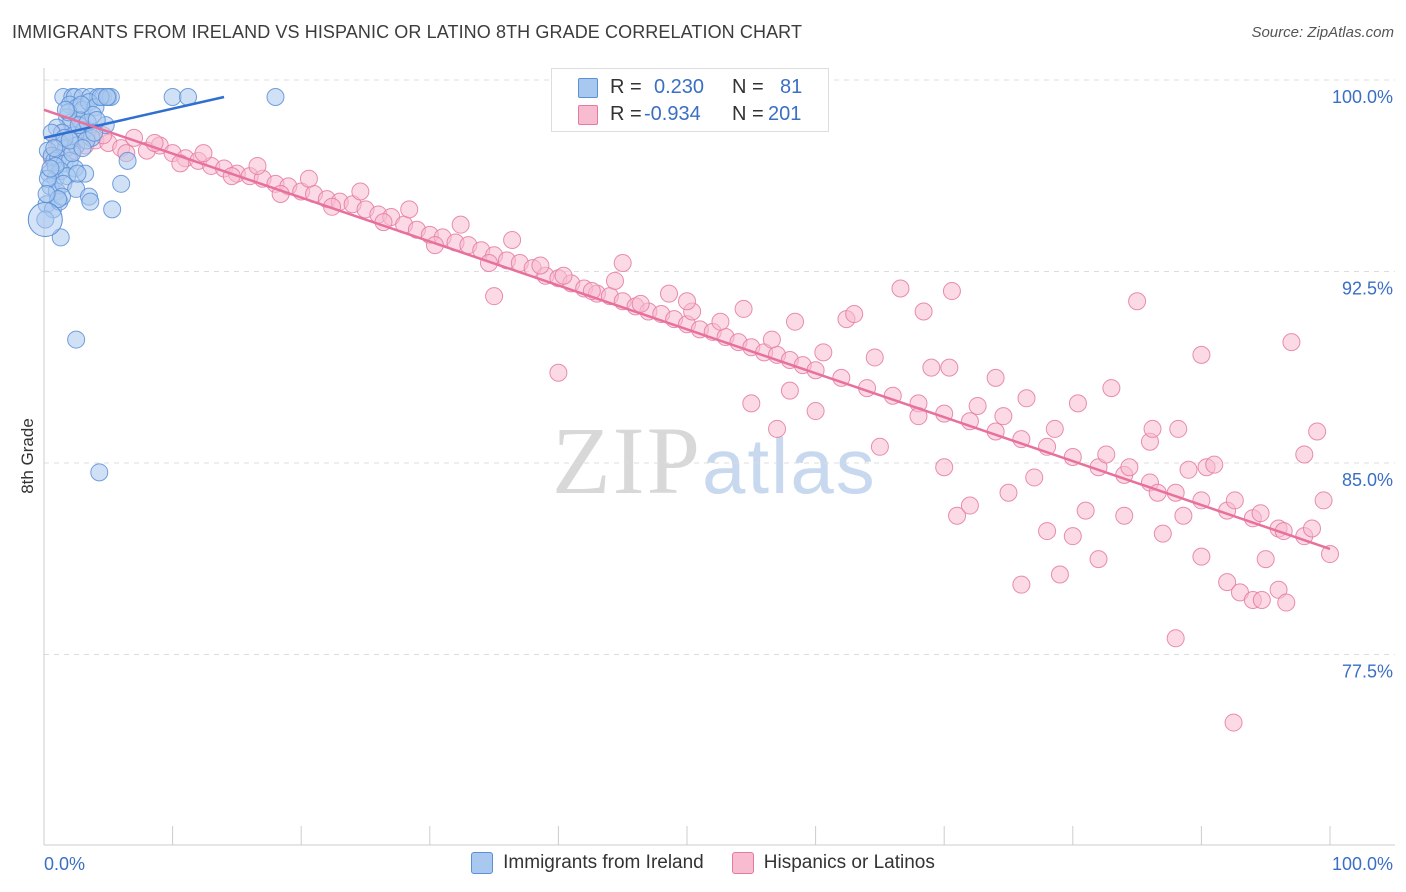 The height and width of the screenshot is (892, 1406). Describe the element at coordinates (1362, 864) in the screenshot. I see `x-tick-label: 100.0%` at that location.